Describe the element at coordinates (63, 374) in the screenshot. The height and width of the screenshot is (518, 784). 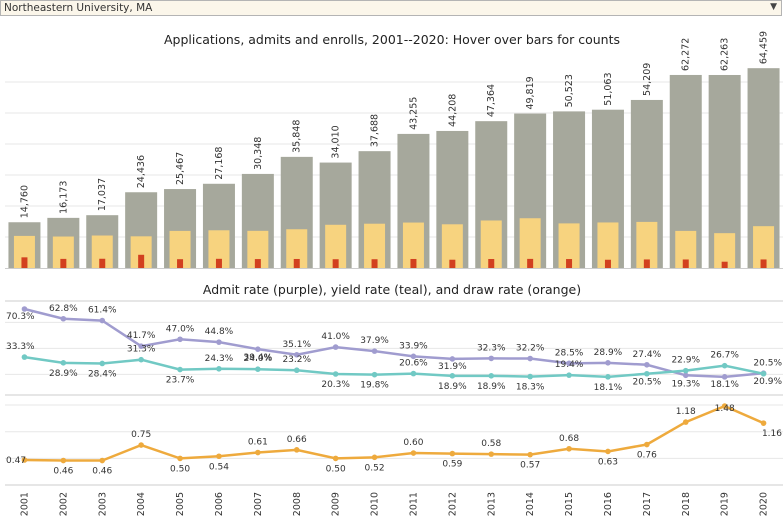
I see `yield-rate-label-2002: 28.9%` at that location.